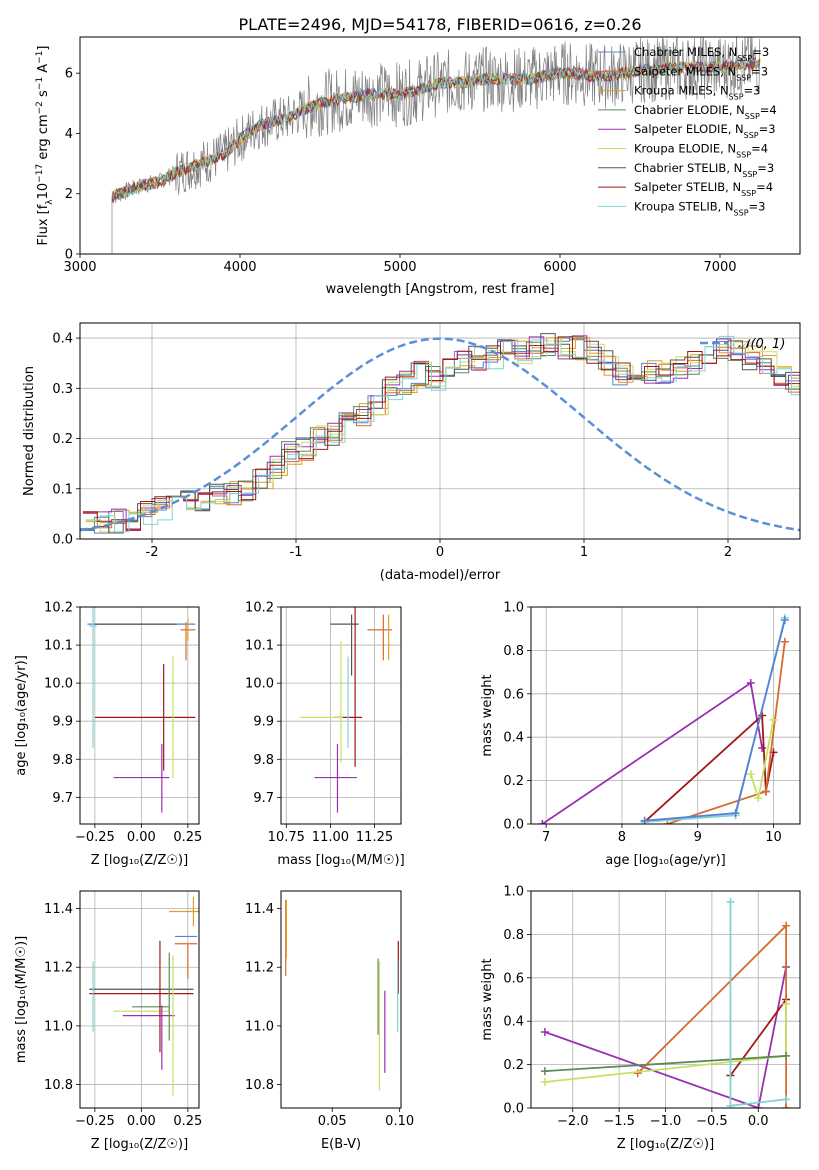 This screenshot has height=1170, width=819. What do you see at coordinates (263, 760) in the screenshot?
I see `y-tick-label: 9.8` at bounding box center [263, 760].